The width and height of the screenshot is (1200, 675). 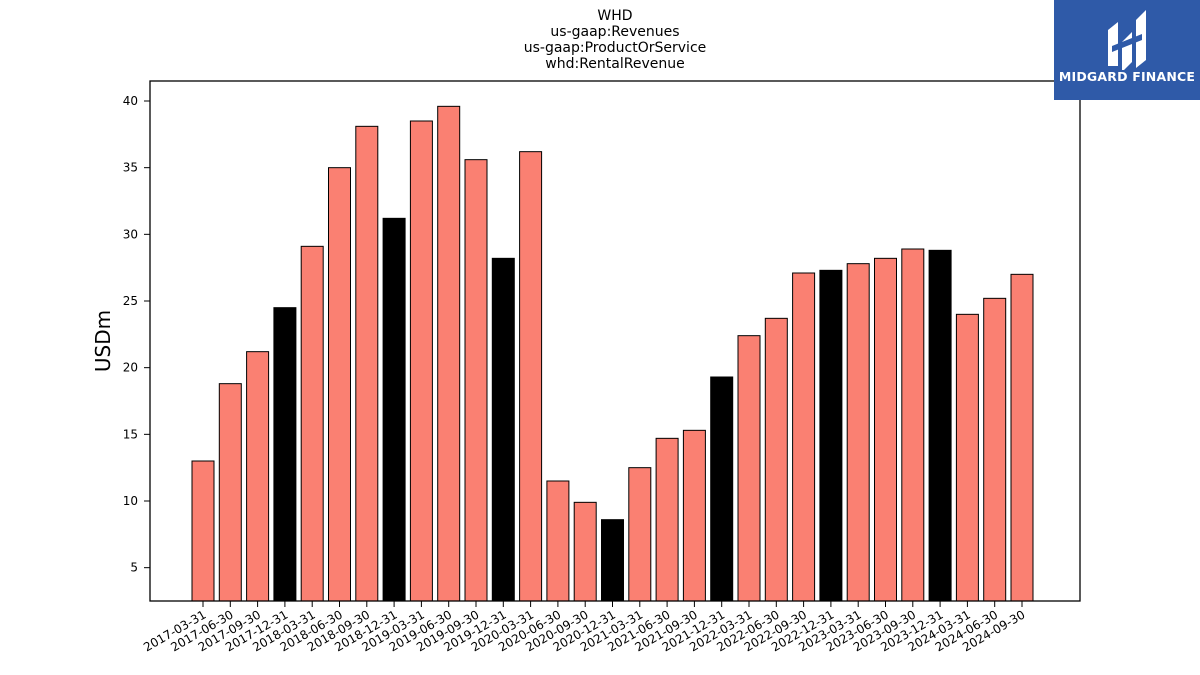 I want to click on chart-title-line-1: WHD, so click(x=615, y=16).